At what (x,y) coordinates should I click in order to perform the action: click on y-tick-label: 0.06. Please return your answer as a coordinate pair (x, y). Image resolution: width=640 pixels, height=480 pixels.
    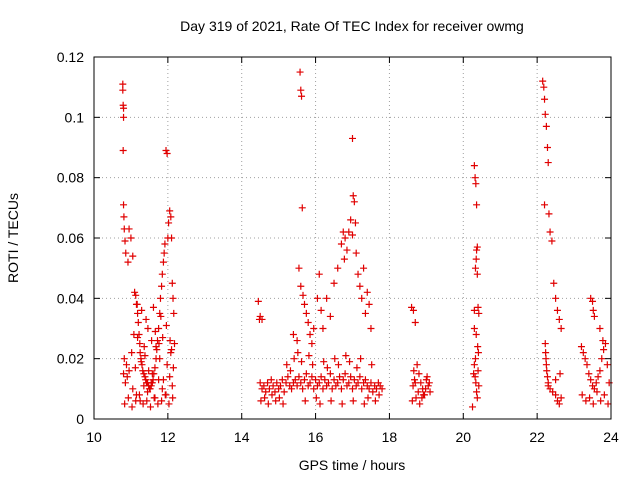
    Looking at the image, I should click on (70, 238).